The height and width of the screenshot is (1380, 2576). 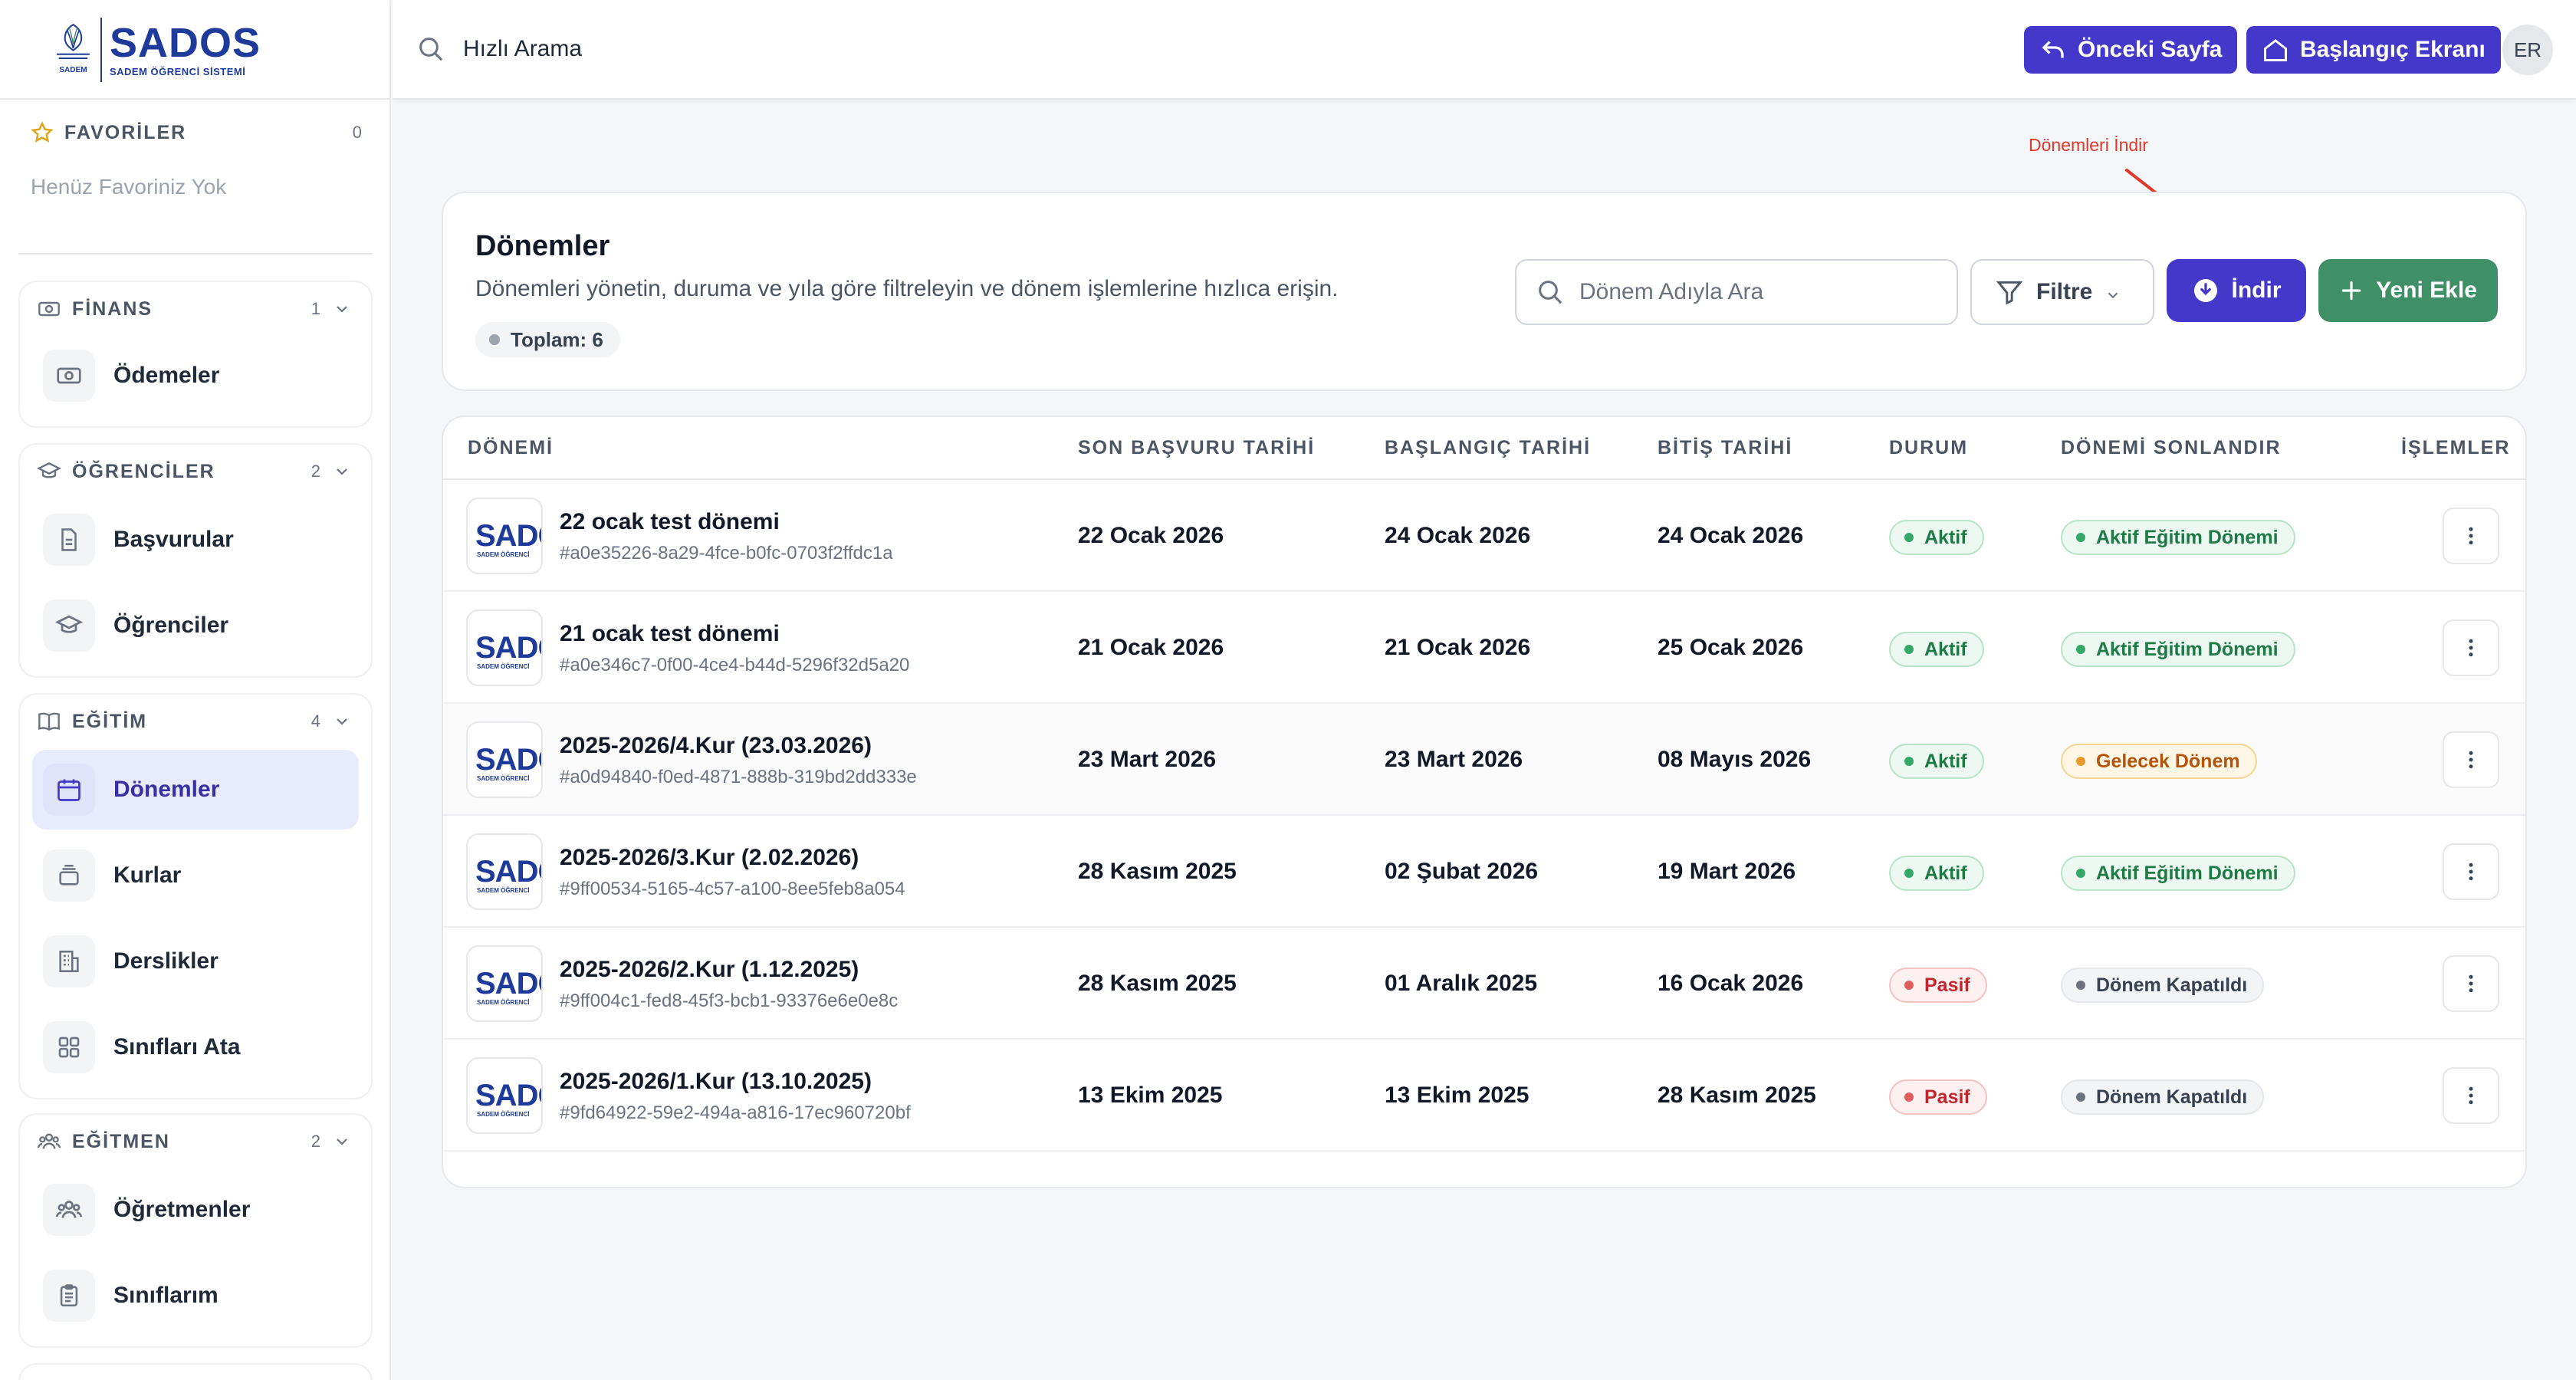 What do you see at coordinates (1454, 760) in the screenshot?
I see `start-date: 23 Mart 2026` at bounding box center [1454, 760].